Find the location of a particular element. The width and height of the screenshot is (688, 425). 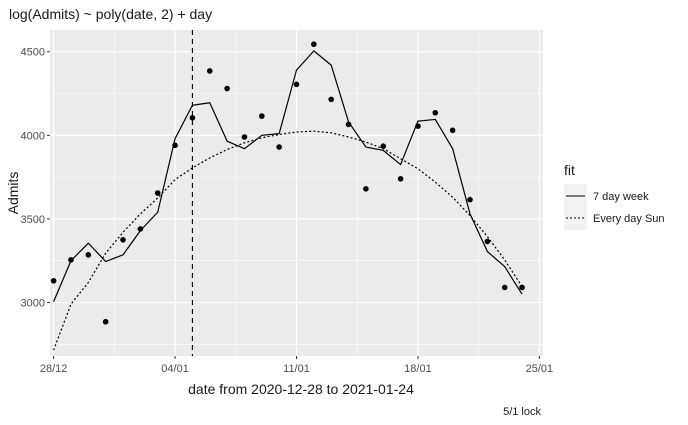

y-axis-label: Admits is located at coordinates (13, 193).